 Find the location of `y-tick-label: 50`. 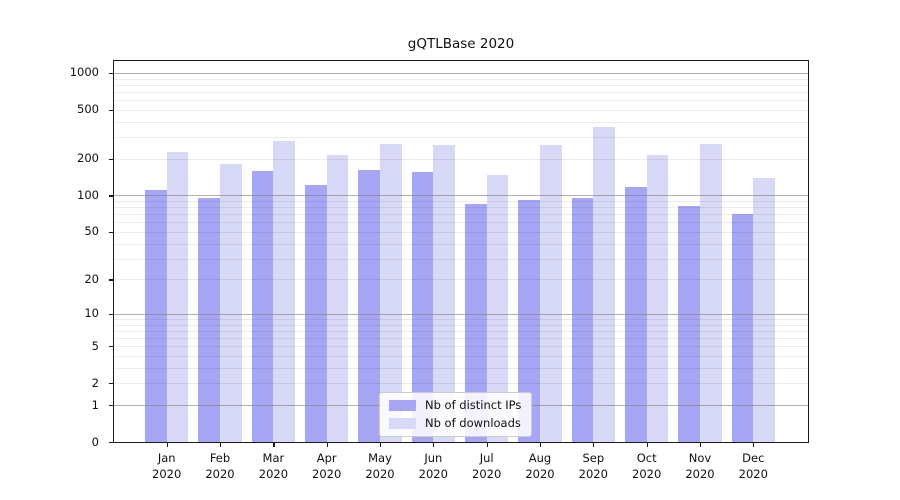

y-tick-label: 50 is located at coordinates (91, 231).